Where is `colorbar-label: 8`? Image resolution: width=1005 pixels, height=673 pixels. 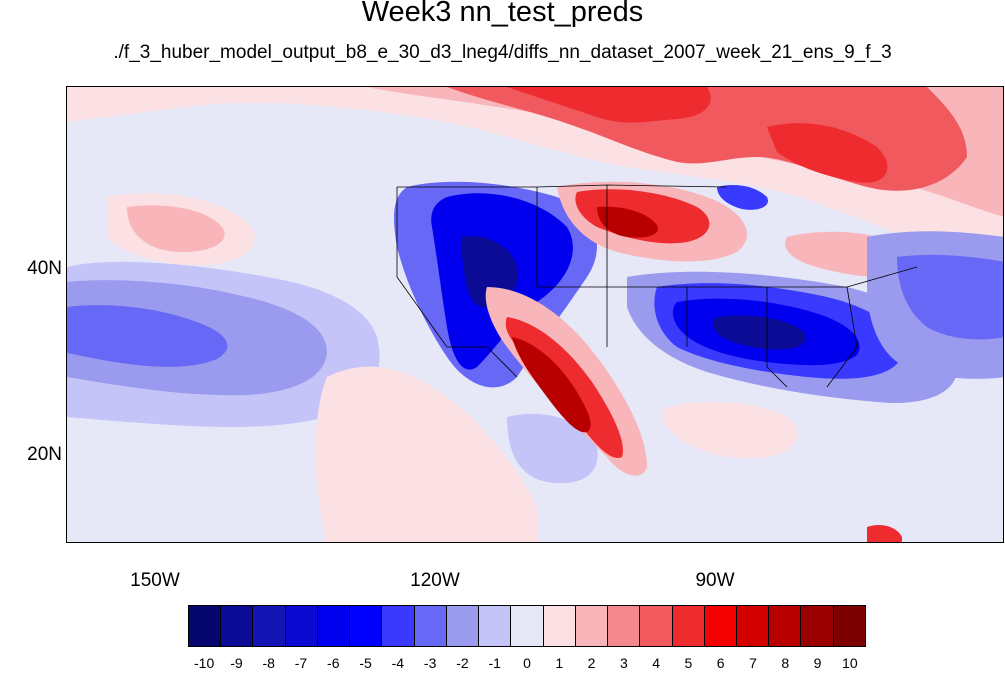
colorbar-label: 8 is located at coordinates (785, 663).